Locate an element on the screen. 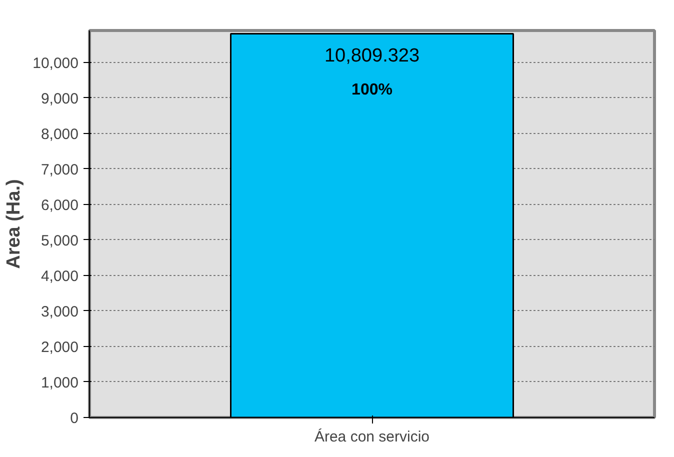 The width and height of the screenshot is (674, 457). y-tick-label: 6,000 is located at coordinates (59, 205).